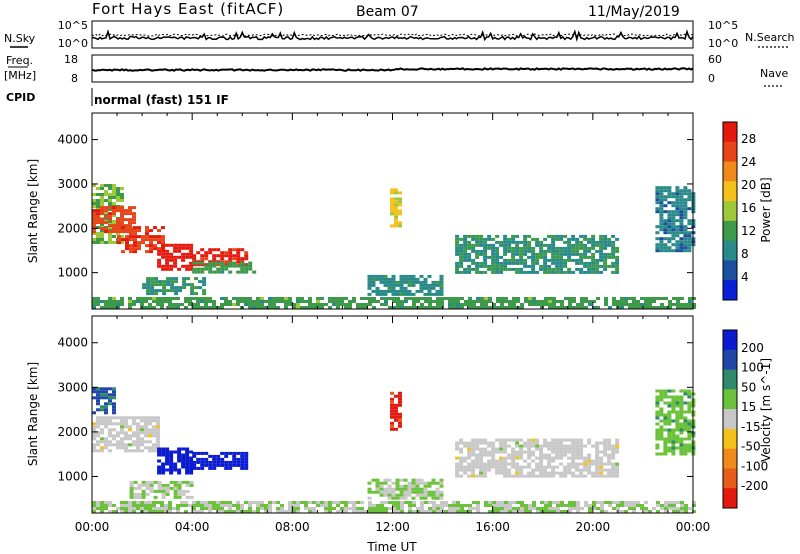 Image resolution: width=800 pixels, height=554 pixels. Describe the element at coordinates (730, 419) in the screenshot. I see `colorbar-swatch` at that location.